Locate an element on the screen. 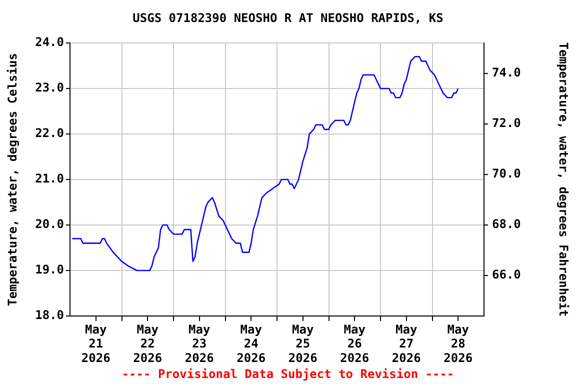 This screenshot has height=384, width=576. y2-tick-label: 66.0 is located at coordinates (506, 275).